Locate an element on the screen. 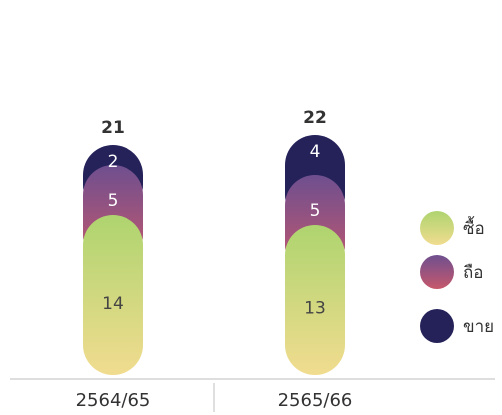 This screenshot has height=415, width=502. legend-label: ซื้อ is located at coordinates (474, 227).